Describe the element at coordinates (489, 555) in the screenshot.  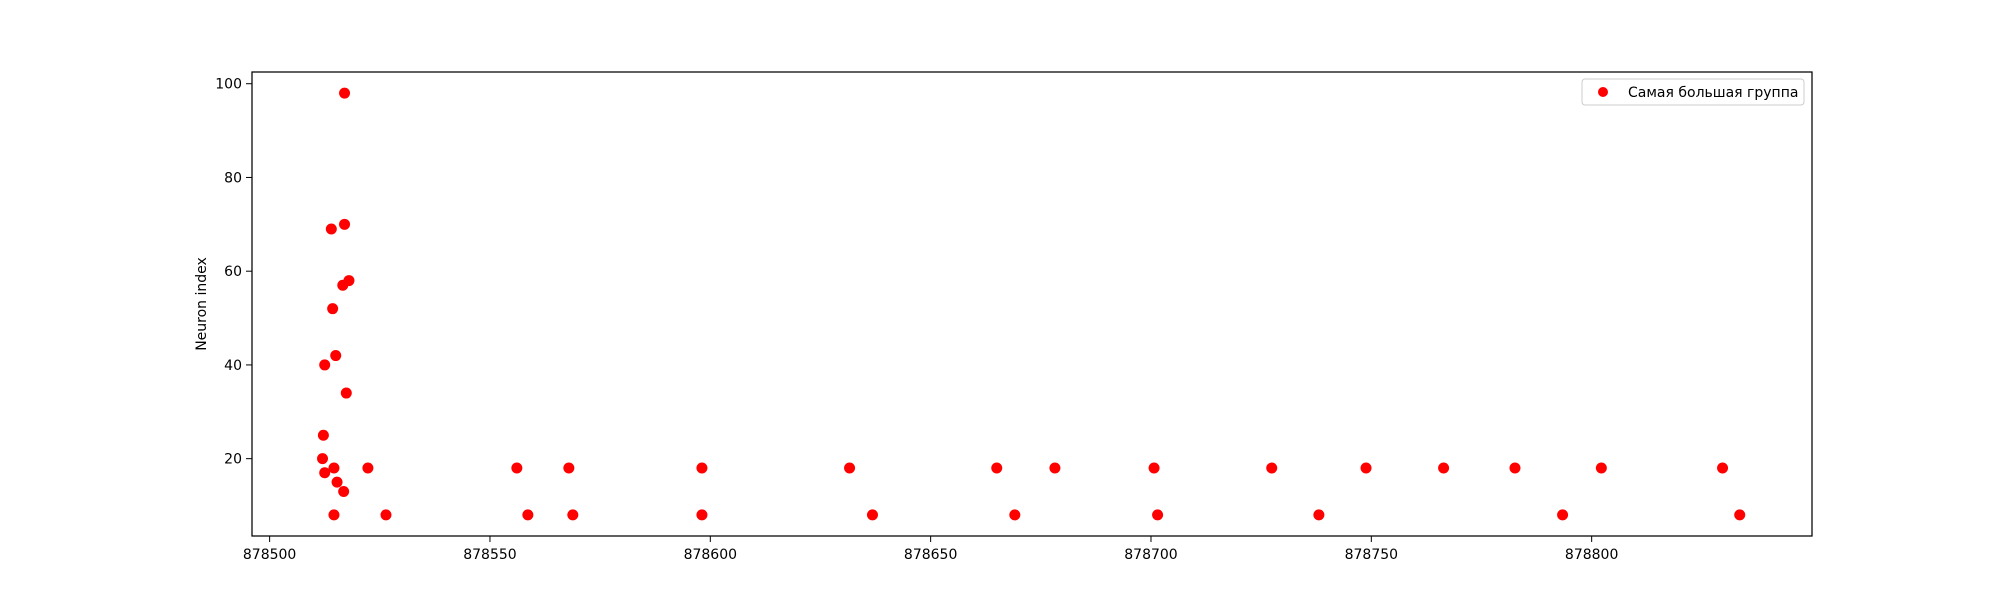
I see `x-tick-label: 878550` at that location.